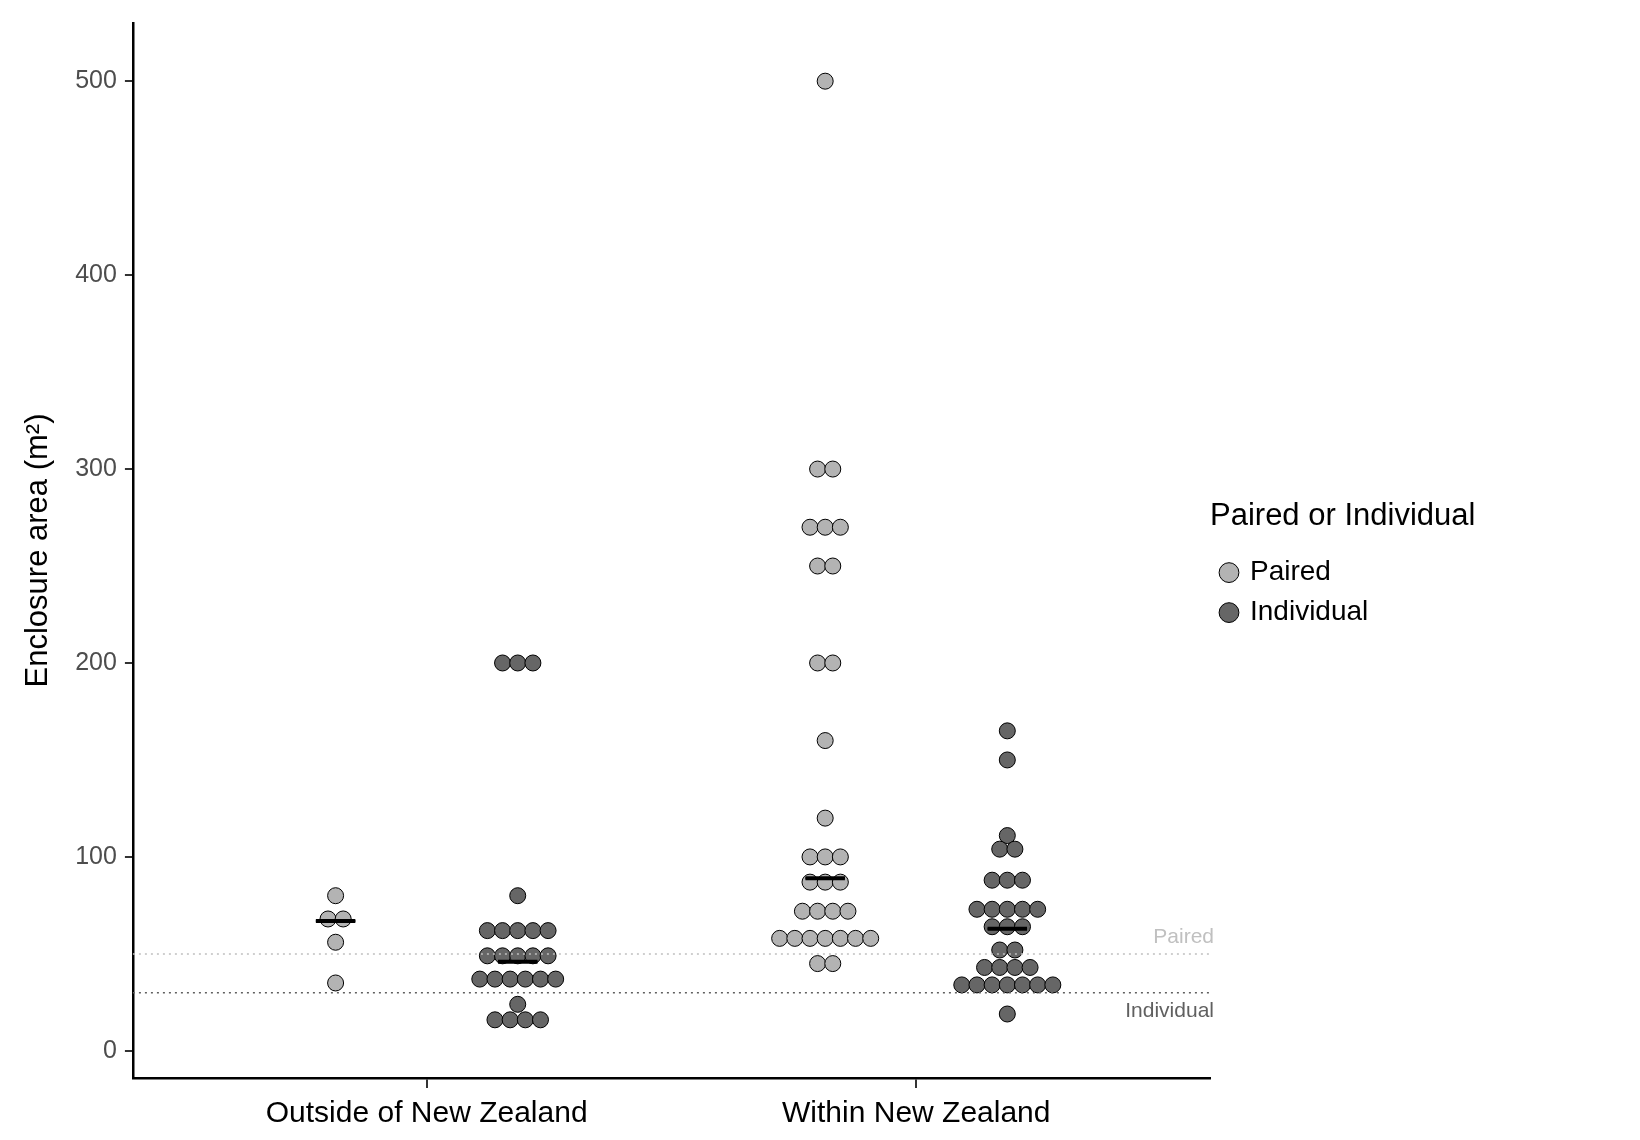 Image resolution: width=1640 pixels, height=1140 pixels. Describe the element at coordinates (426, 1112) in the screenshot. I see `x-tick-label: Outside of New Zealand` at that location.